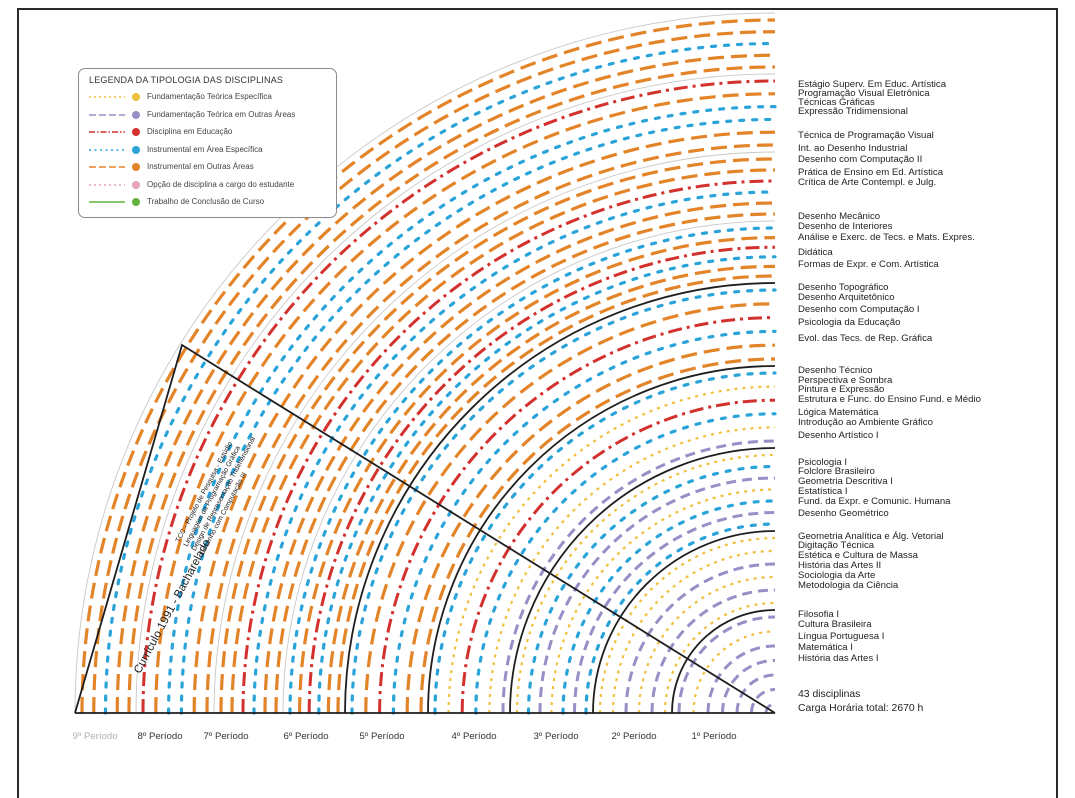 This screenshot has height=798, width=1075. Describe the element at coordinates (846, 297) in the screenshot. I see `course-label: Desenho Arquitetônico` at that location.